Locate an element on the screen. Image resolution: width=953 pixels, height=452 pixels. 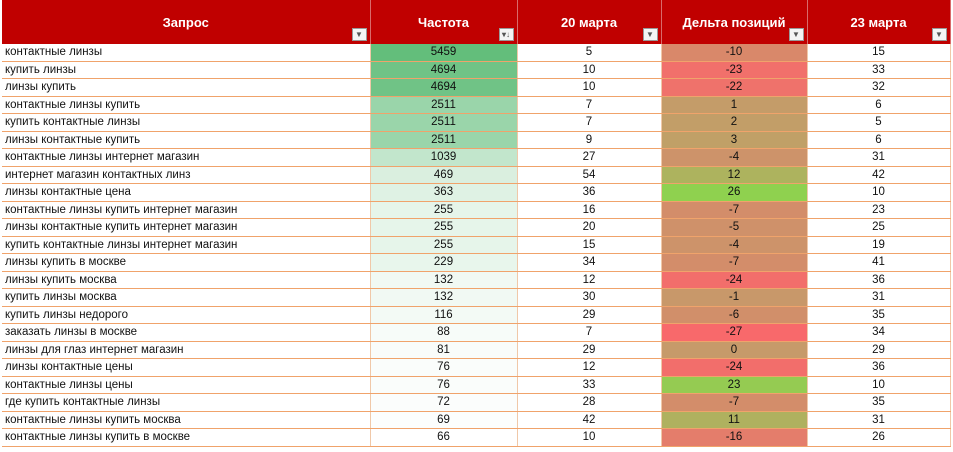
cell-query: линзы купить is located at coordinates (186, 87).